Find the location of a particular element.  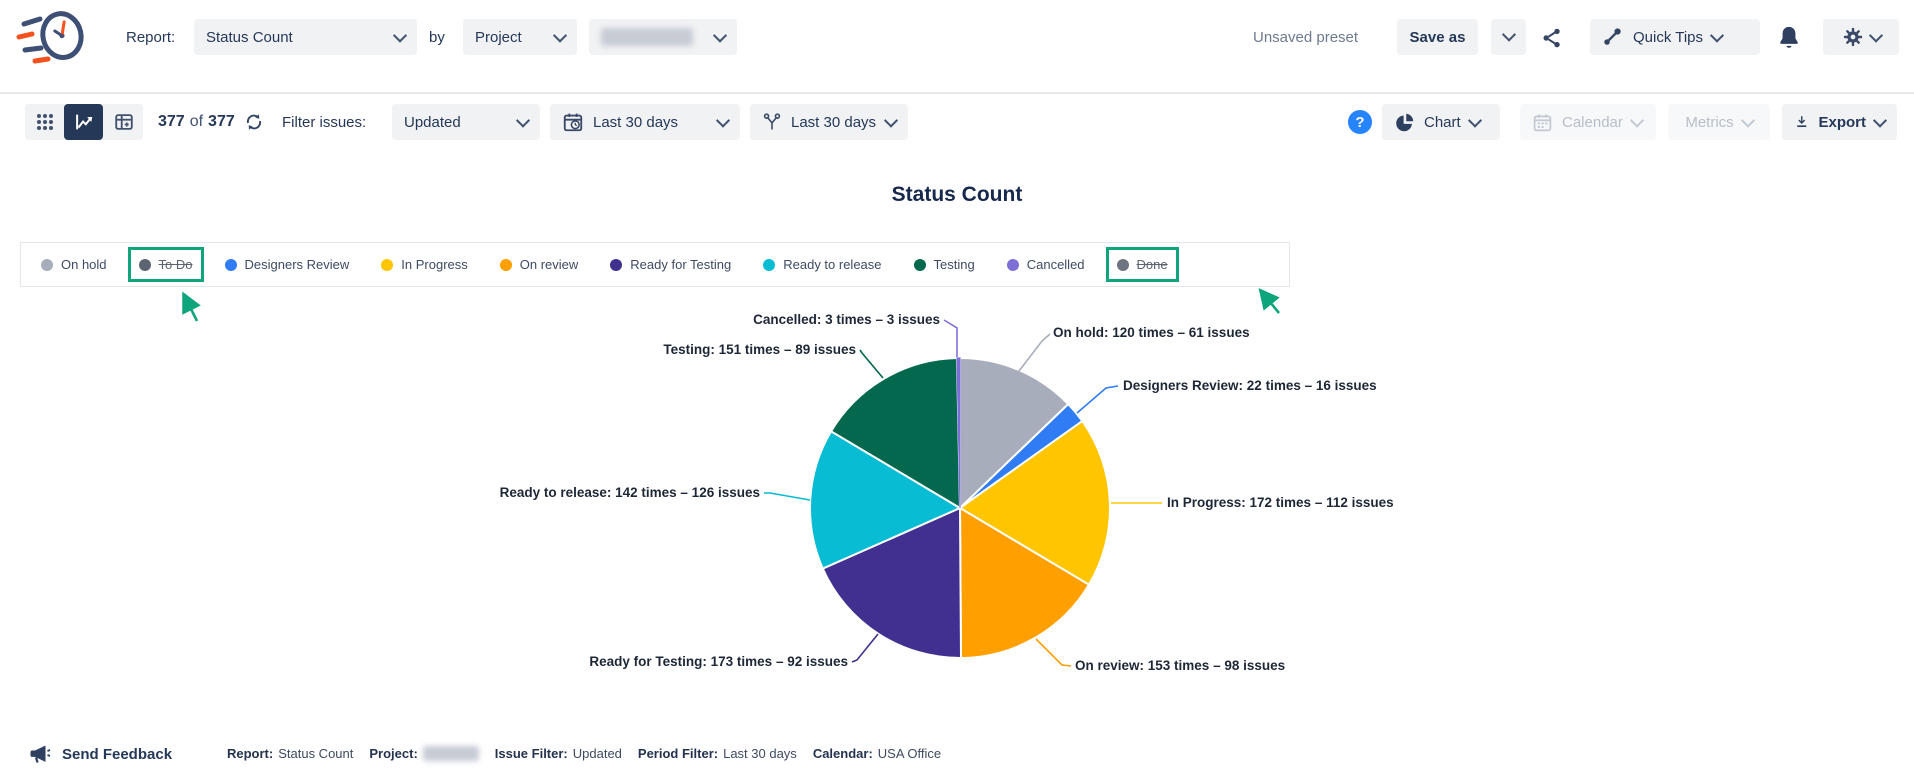

leader-line-ready-to-release is located at coordinates (787, 496).